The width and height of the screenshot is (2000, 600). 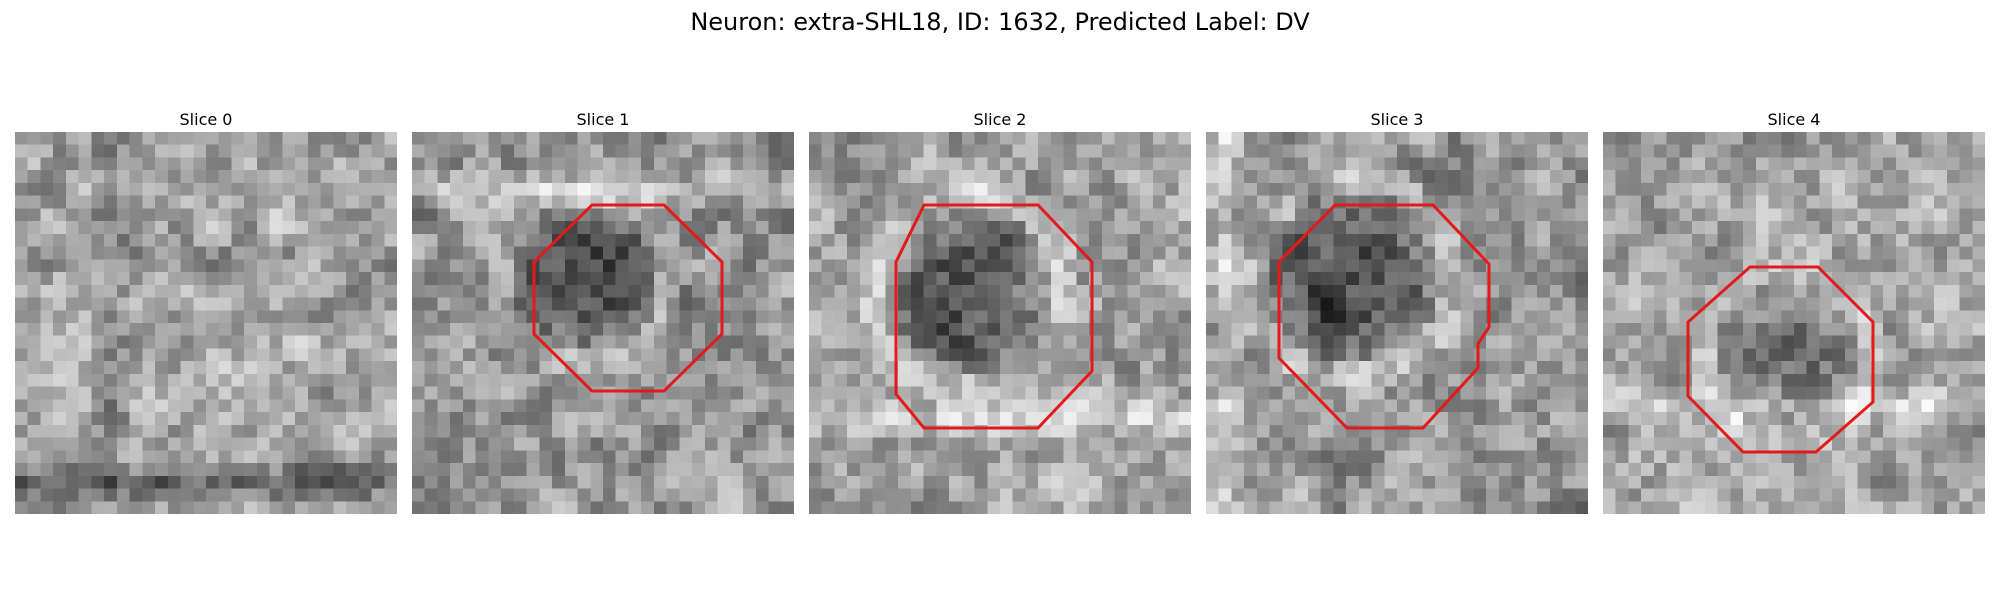 I want to click on slice-panel-0: Slice 0, so click(x=206, y=311).